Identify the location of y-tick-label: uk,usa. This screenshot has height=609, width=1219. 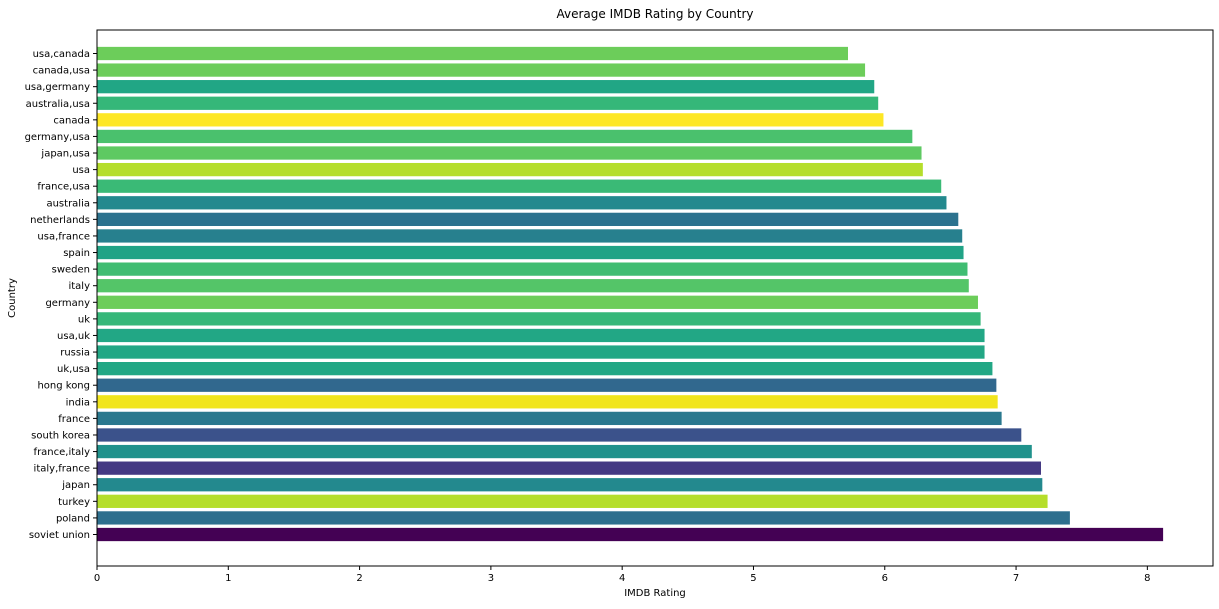
(73, 369).